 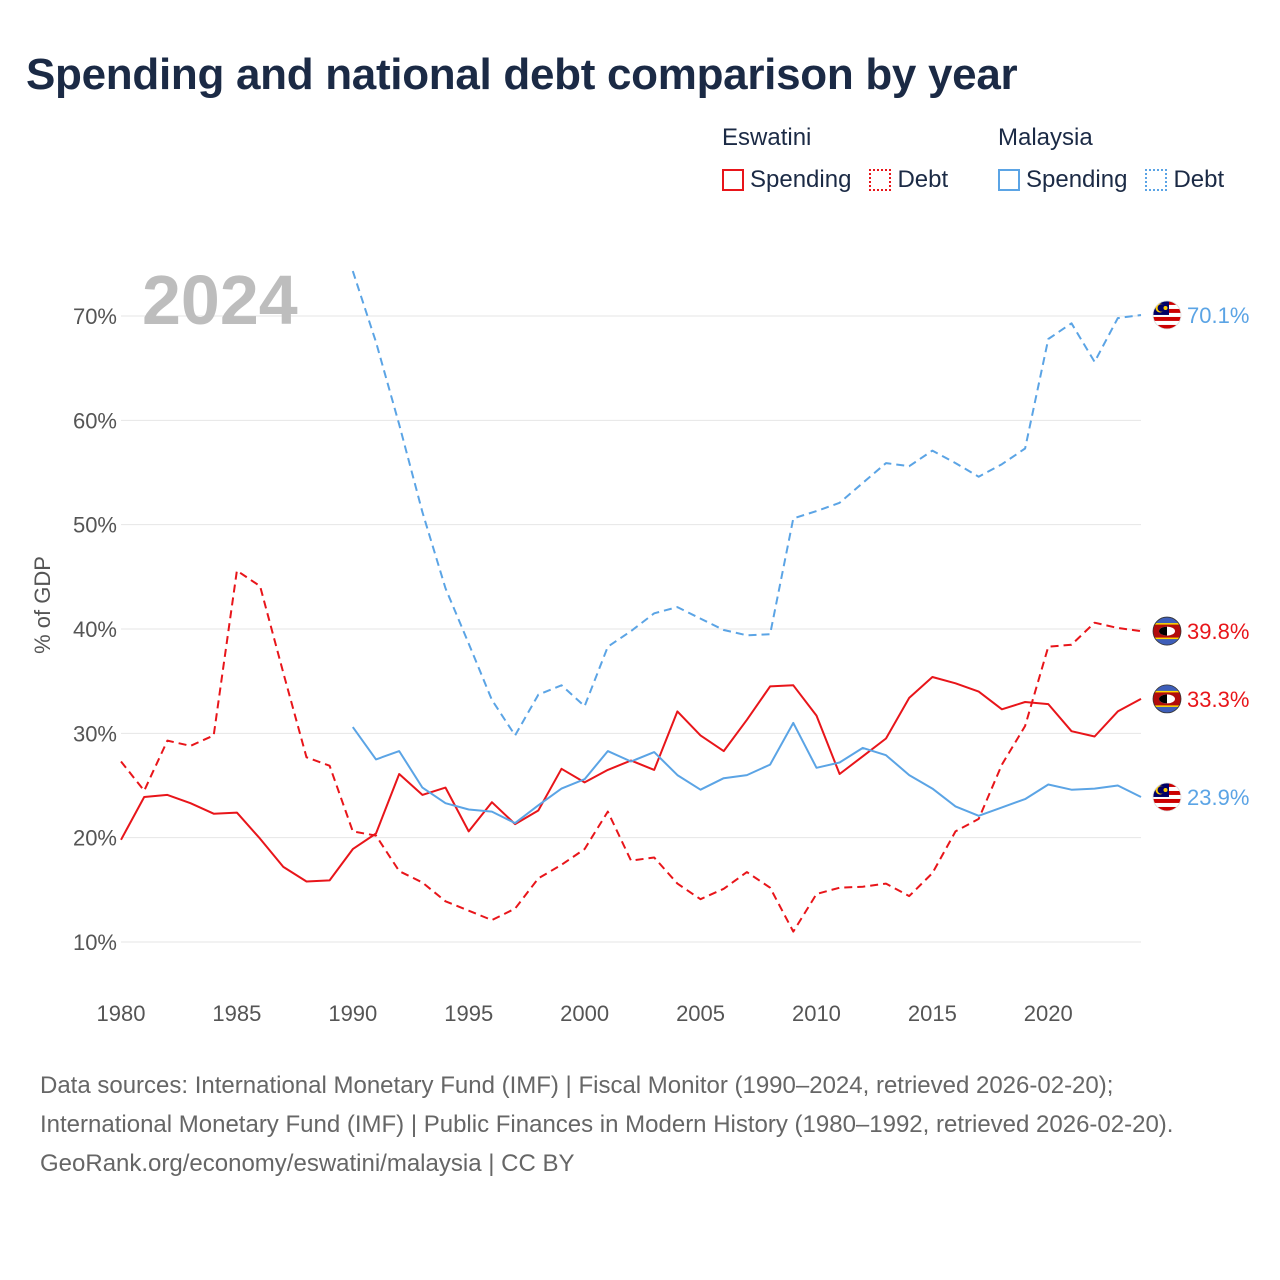 I want to click on data-point-malaysia-spending-2015, so click(x=932, y=788).